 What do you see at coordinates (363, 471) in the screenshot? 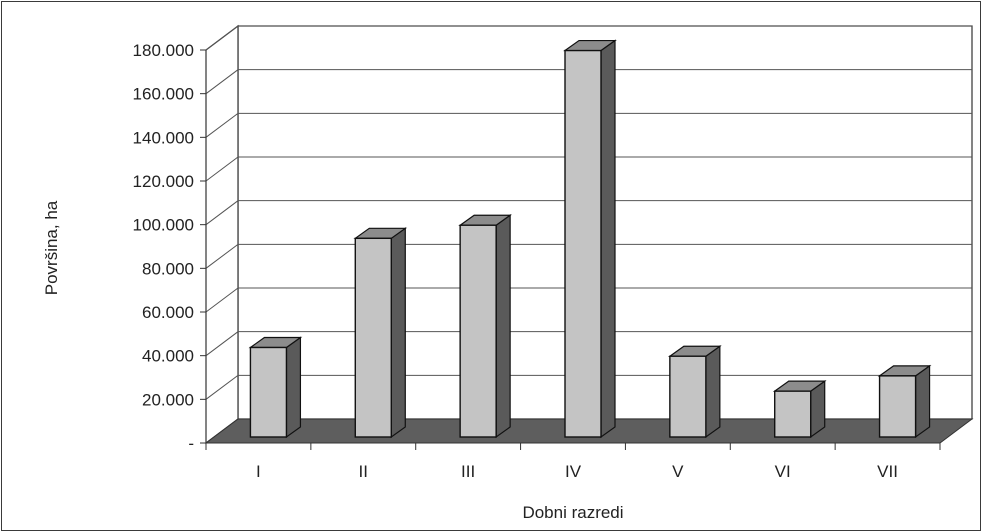
I see `x-tick-label: II` at bounding box center [363, 471].